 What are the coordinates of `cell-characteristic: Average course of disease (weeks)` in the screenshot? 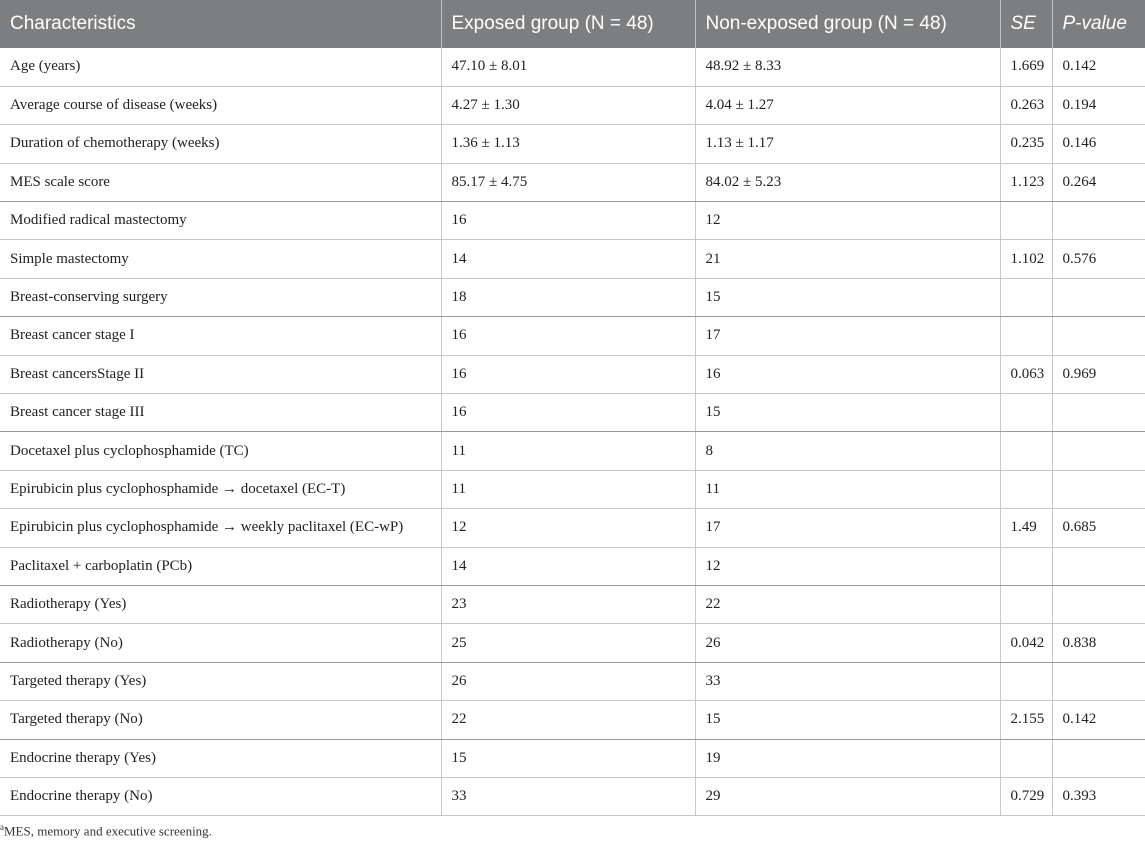 It's located at (221, 106).